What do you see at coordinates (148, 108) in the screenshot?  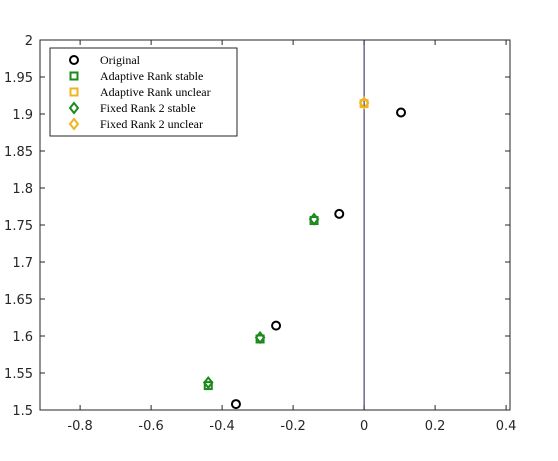 I see `legend-label: Fixed Rank 2 stable` at bounding box center [148, 108].